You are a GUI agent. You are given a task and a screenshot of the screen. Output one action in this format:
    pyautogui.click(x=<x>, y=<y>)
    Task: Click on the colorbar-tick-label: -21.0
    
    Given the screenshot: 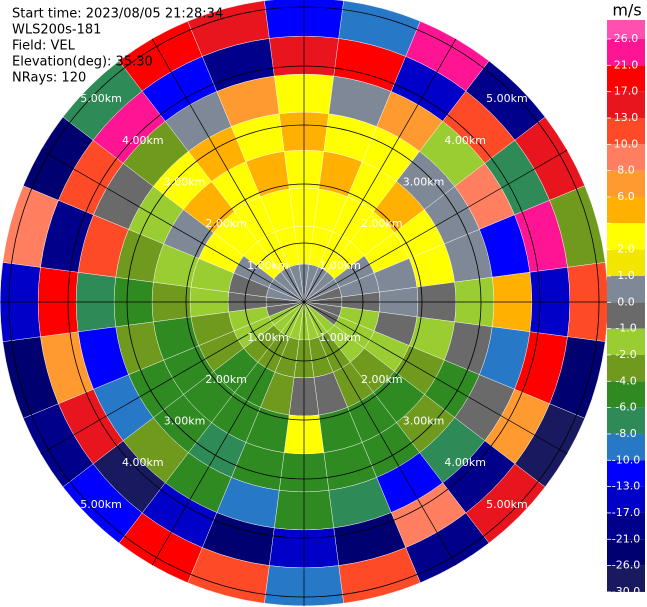 What is the action you would take?
    pyautogui.click(x=626, y=538)
    